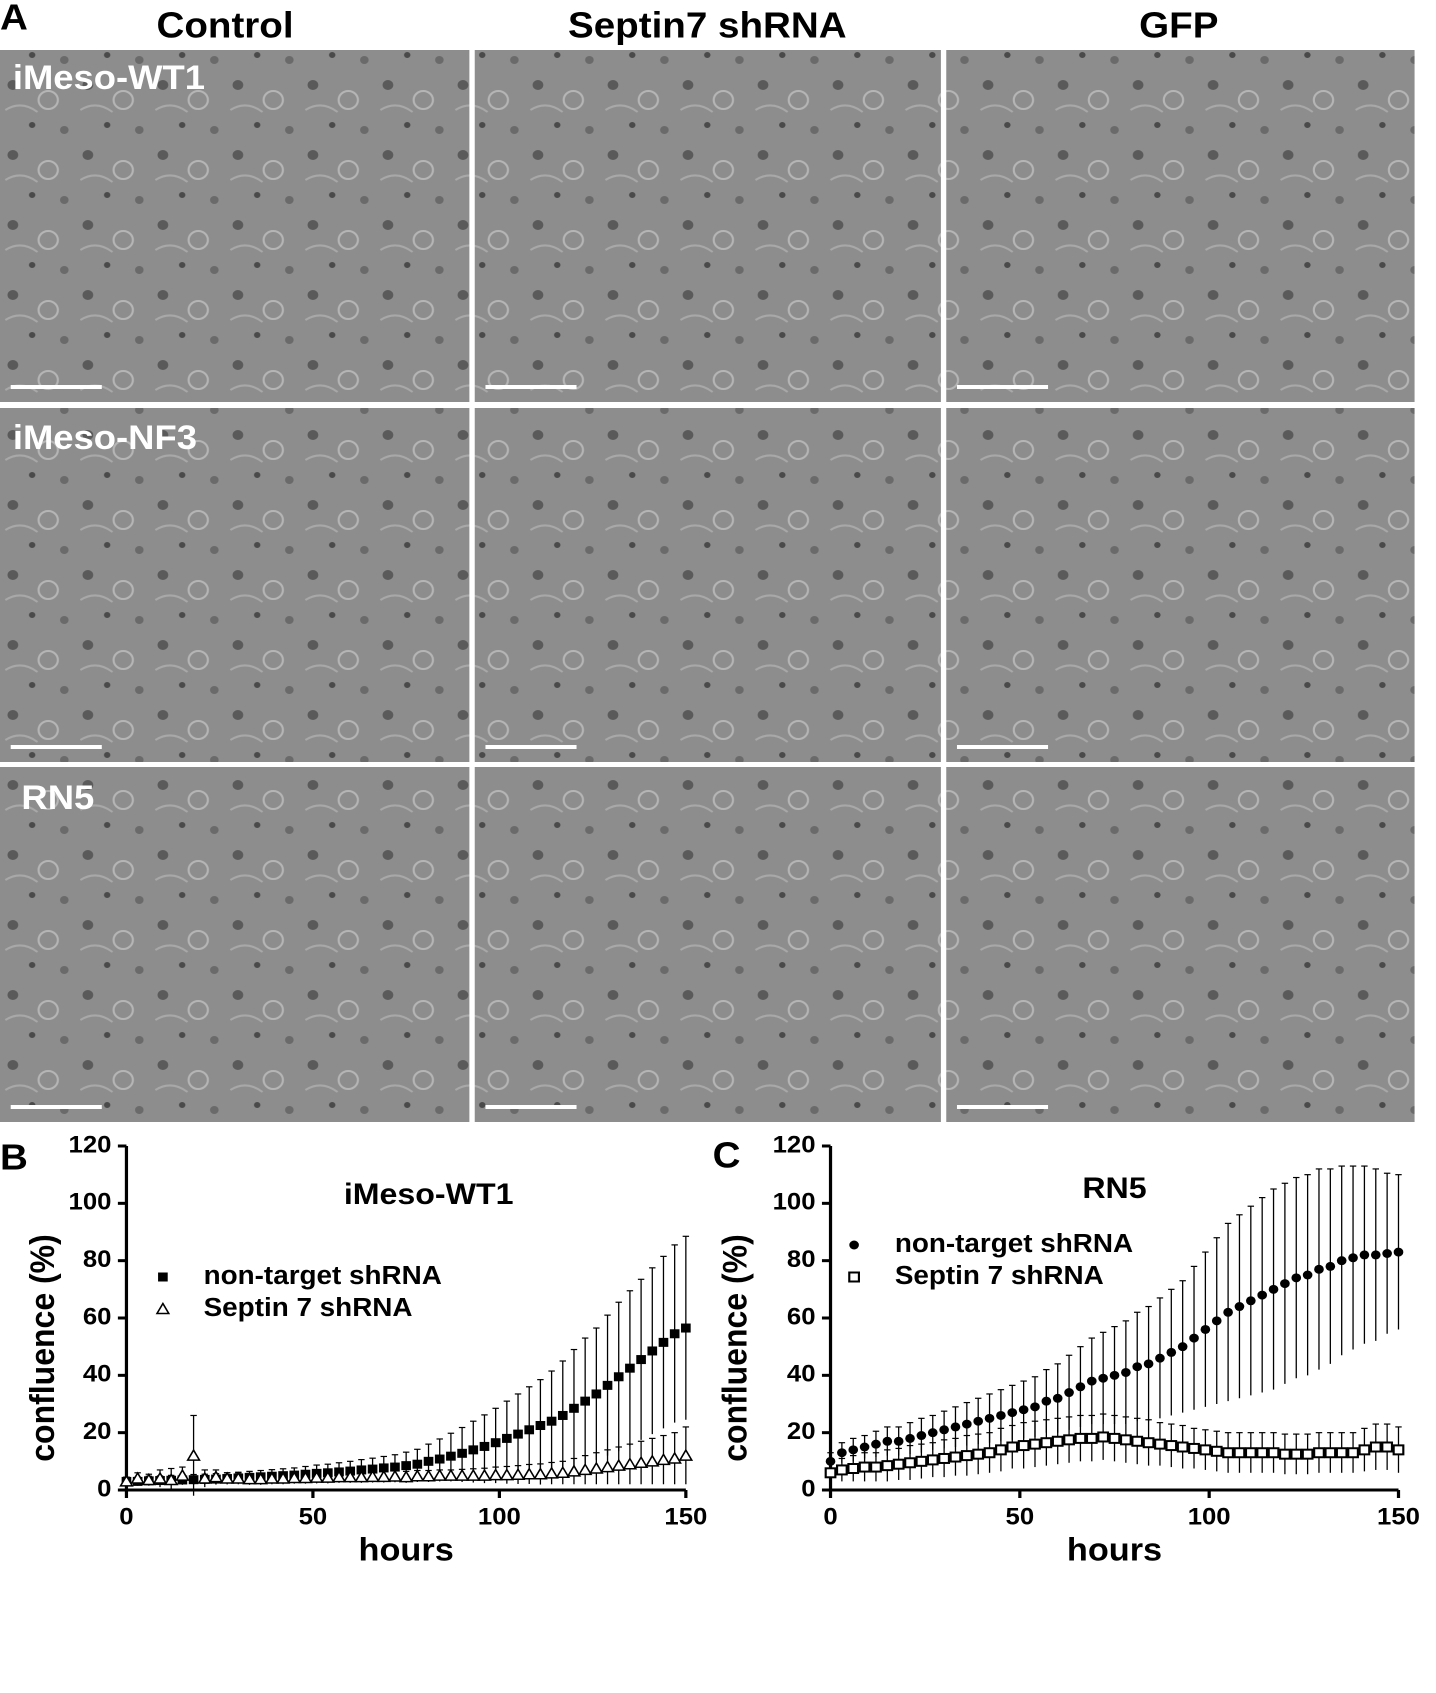  Describe the element at coordinates (1014, 1243) in the screenshot. I see `legend-label: non-target shRNA` at that location.